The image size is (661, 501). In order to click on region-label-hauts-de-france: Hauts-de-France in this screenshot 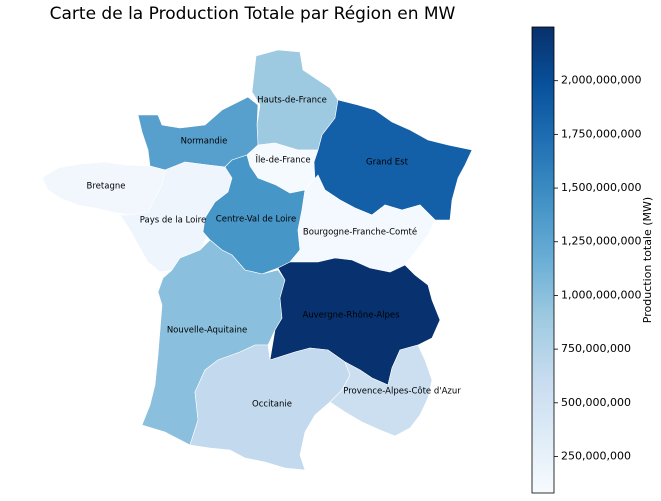, I will do `click(292, 101)`.